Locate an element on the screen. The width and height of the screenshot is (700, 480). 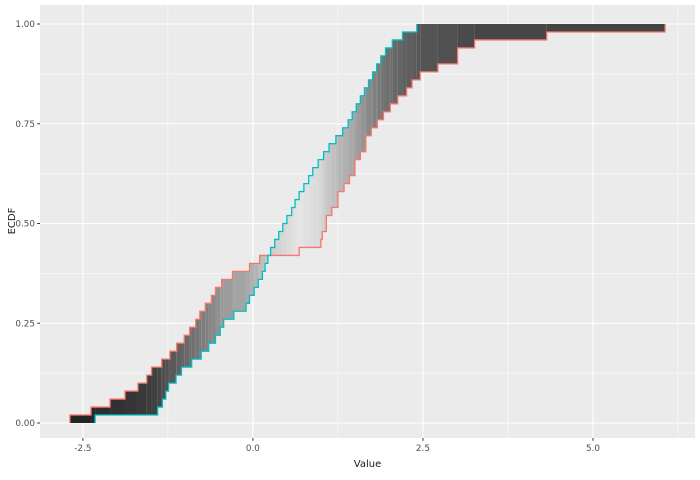
x-tick-label: 0.0 is located at coordinates (253, 449).